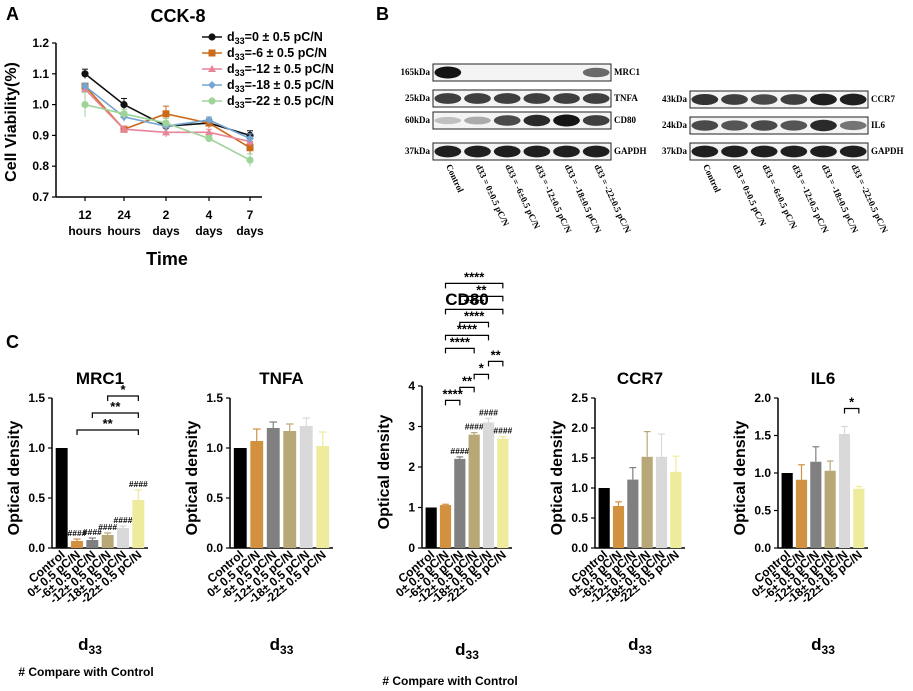 The height and width of the screenshot is (691, 913). What do you see at coordinates (640, 378) in the screenshot?
I see `chart-title: CCR7` at bounding box center [640, 378].